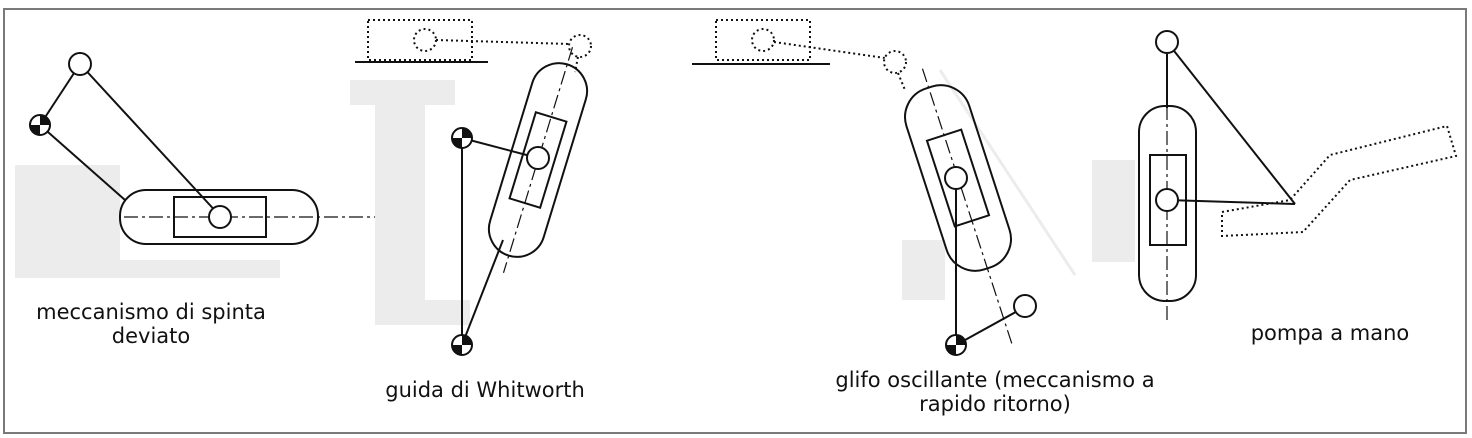  Describe the element at coordinates (151, 324) in the screenshot. I see `caption-offset-slider-crank: meccanismo di spinta deviato` at that location.